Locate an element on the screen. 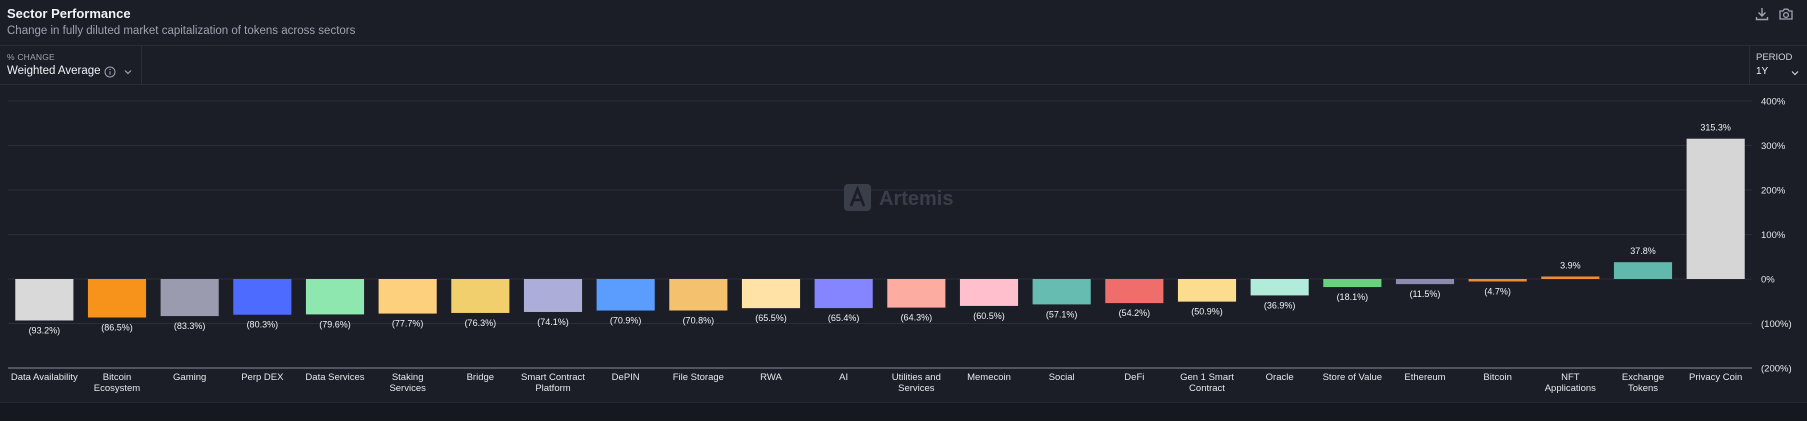 This screenshot has height=421, width=1807. x-tick-label: Oracle is located at coordinates (1280, 377).